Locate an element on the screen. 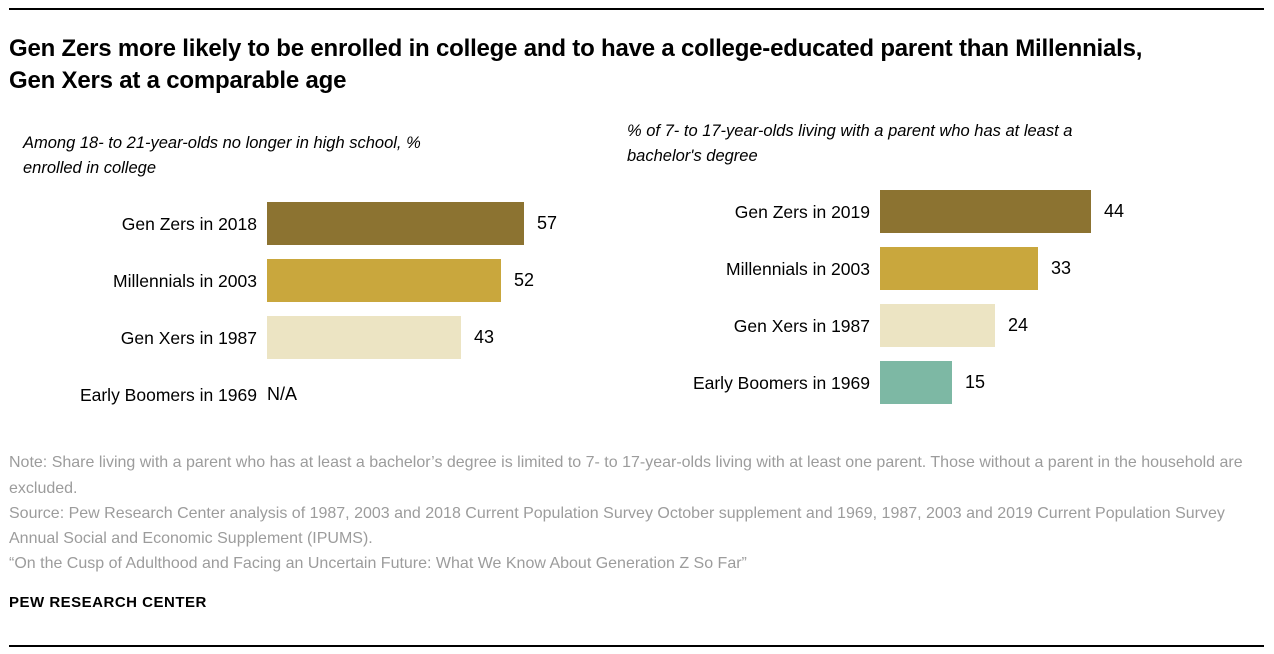 This screenshot has width=1274, height=654. bar-track: 57 is located at coordinates (441, 224).